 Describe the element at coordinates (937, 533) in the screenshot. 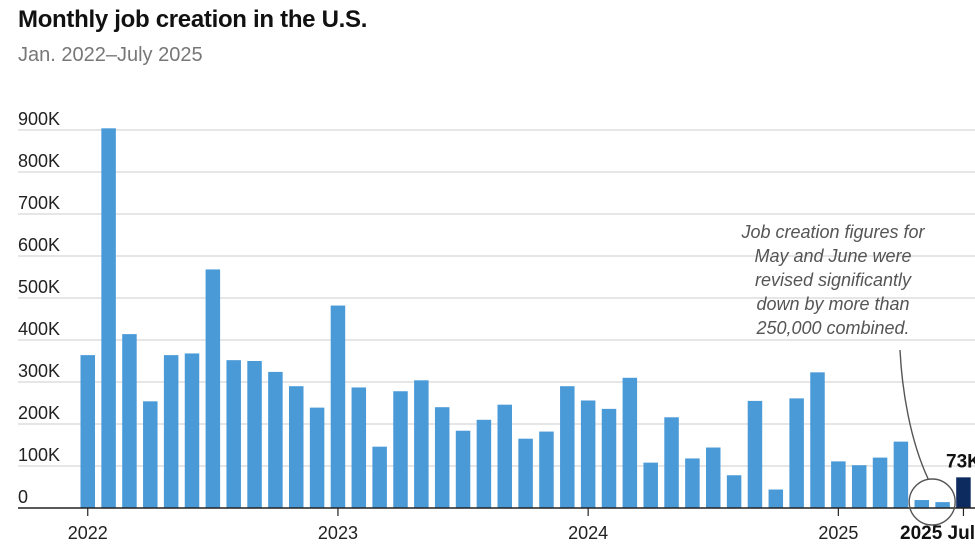

I see `x-tick-label: 2025 Jul` at that location.